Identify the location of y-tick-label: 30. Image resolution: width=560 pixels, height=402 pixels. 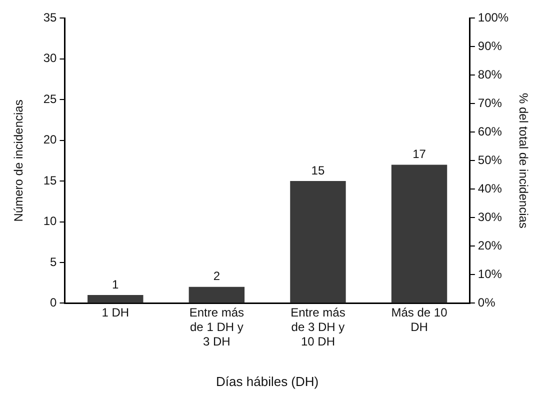
(50, 58).